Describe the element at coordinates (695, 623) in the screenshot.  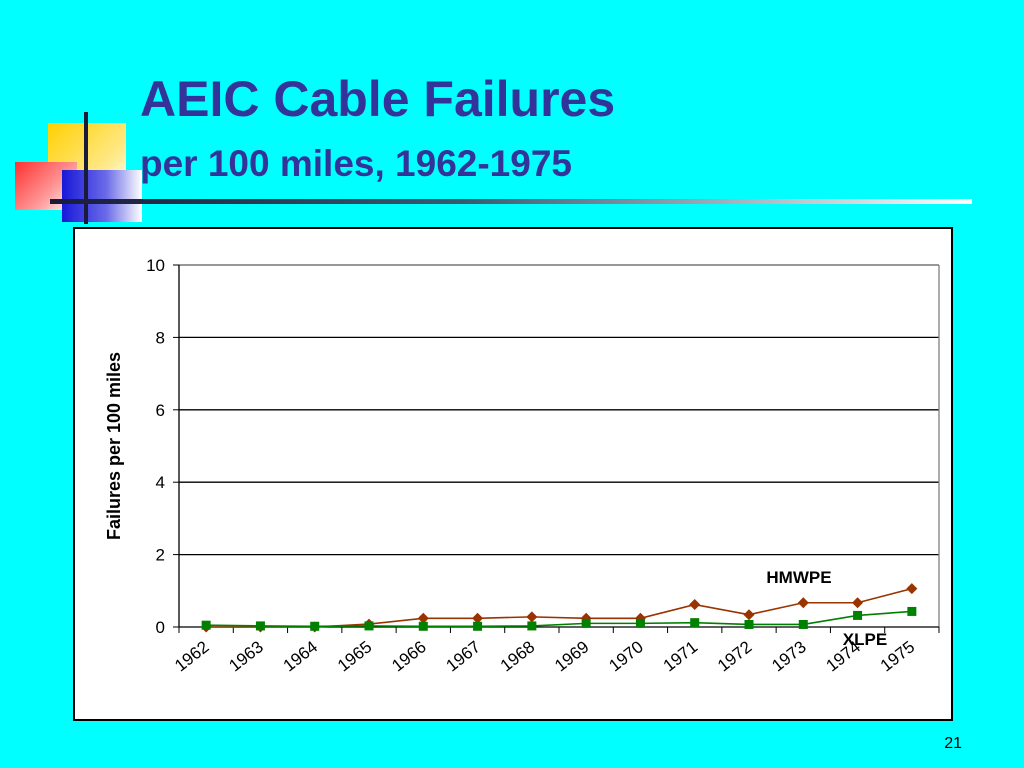
I see `point-xlpe-1971` at that location.